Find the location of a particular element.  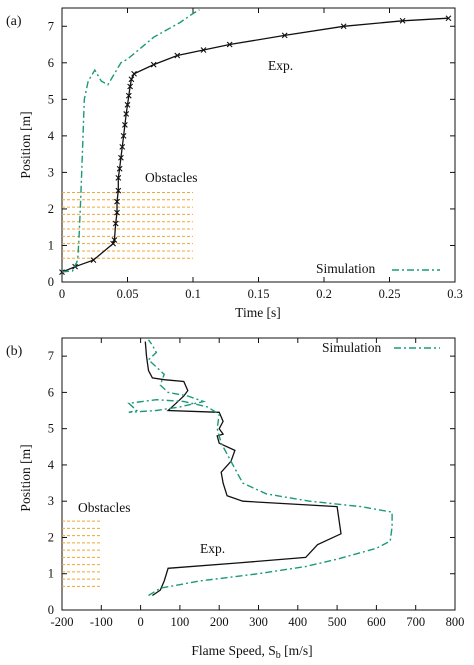

panel-a-obstacles-annotation: Obstacles is located at coordinates (171, 177).